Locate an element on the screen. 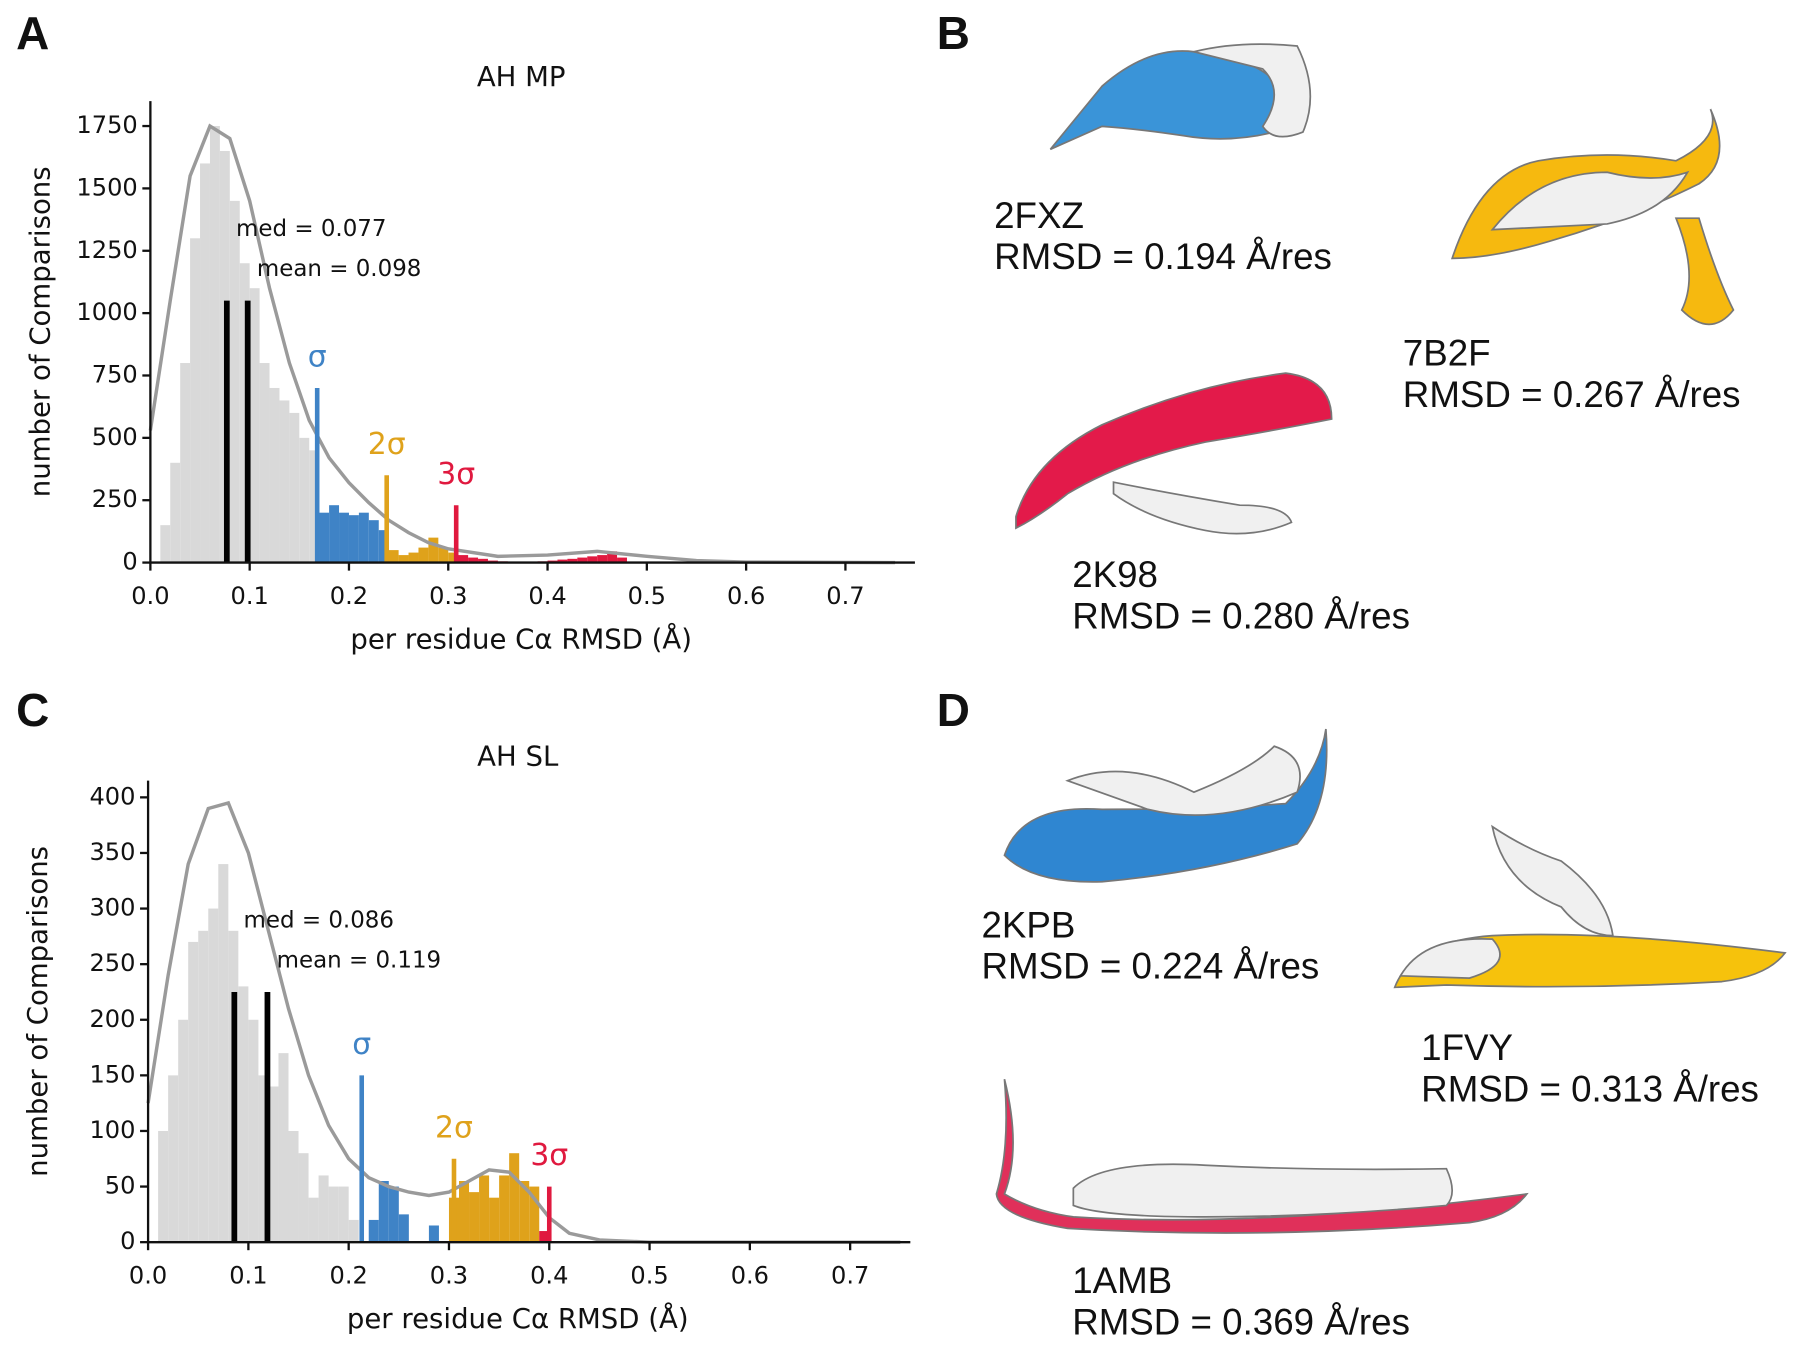 The width and height of the screenshot is (1800, 1349). structure-rmsd: RMSD = 0.280 Å/res is located at coordinates (1241, 616).